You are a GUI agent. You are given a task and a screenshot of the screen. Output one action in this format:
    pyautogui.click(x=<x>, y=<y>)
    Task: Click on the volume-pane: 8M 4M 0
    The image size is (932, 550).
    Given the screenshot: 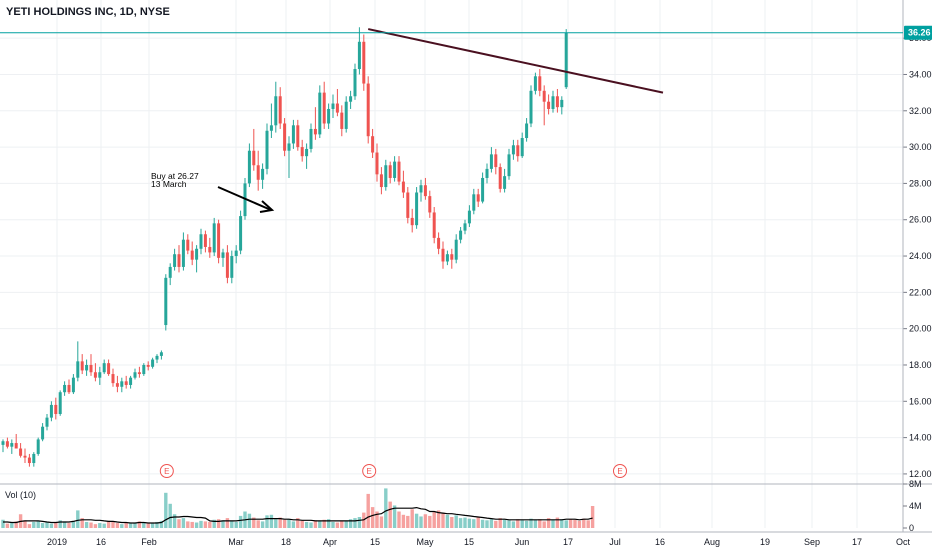 What is the action you would take?
    pyautogui.click(x=466, y=506)
    